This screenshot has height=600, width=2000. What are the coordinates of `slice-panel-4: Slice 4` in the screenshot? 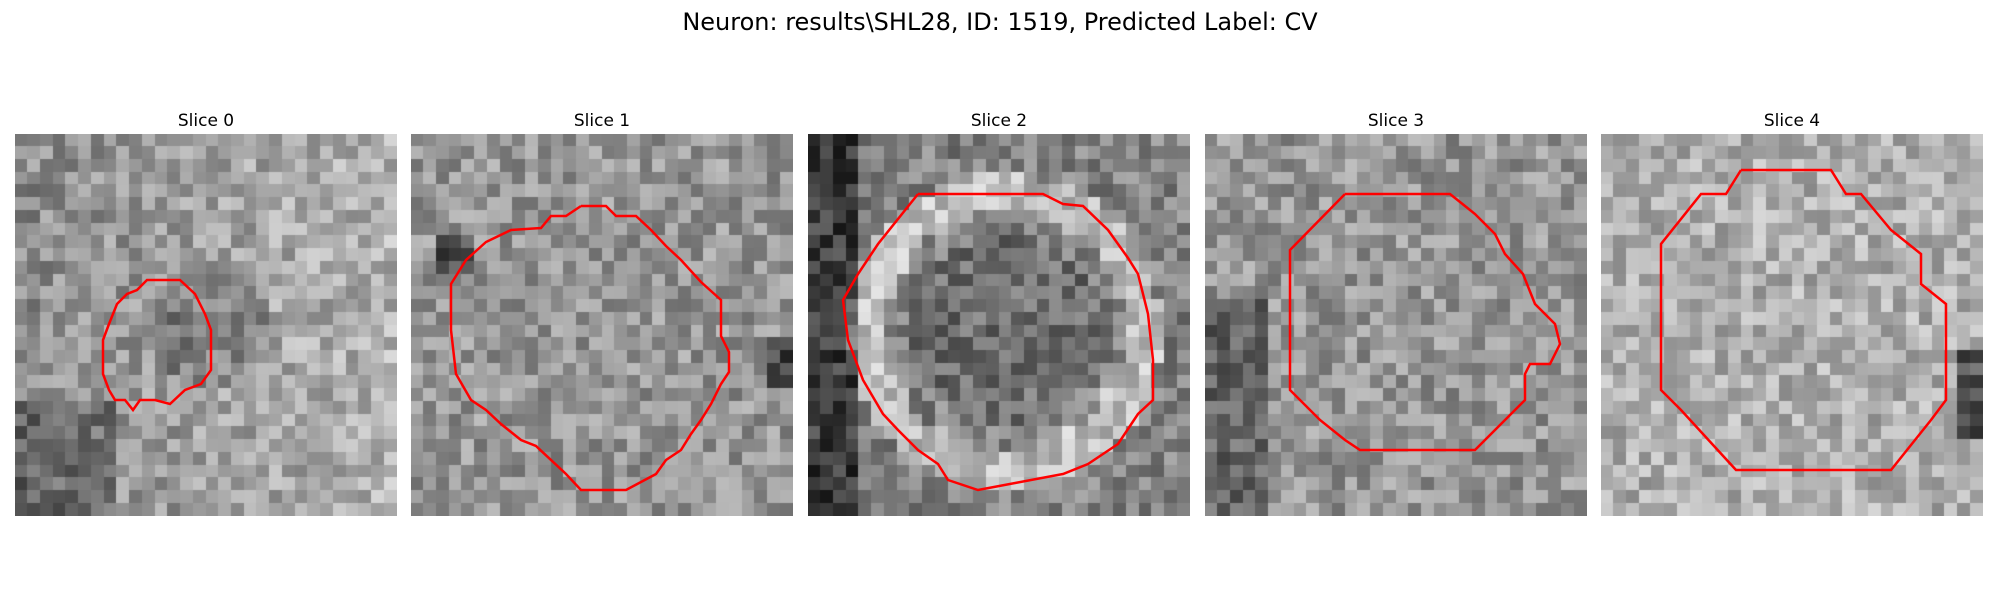 It's located at (1792, 312).